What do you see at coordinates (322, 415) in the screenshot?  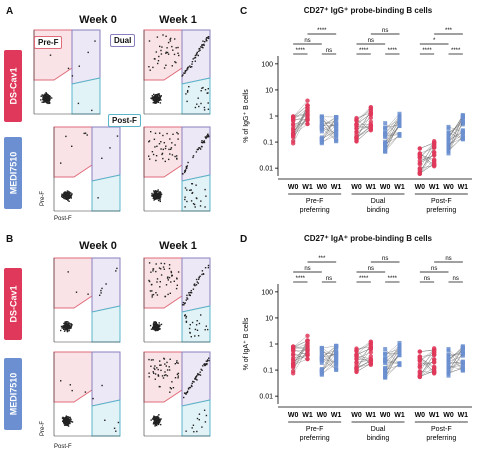 I see `chart-d-xtick-label: W0` at bounding box center [322, 415].